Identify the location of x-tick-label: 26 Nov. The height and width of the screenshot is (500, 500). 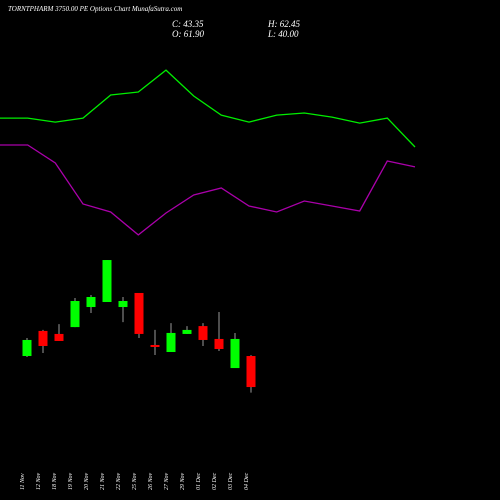
(151, 481).